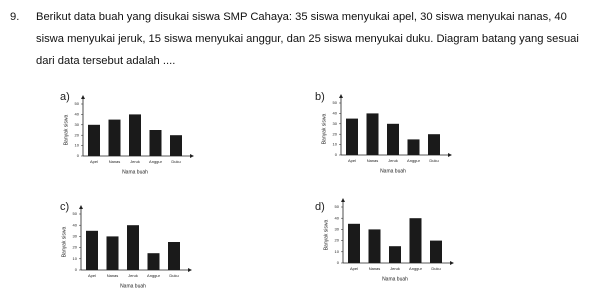  I want to click on question-number: 9., so click(15, 17).